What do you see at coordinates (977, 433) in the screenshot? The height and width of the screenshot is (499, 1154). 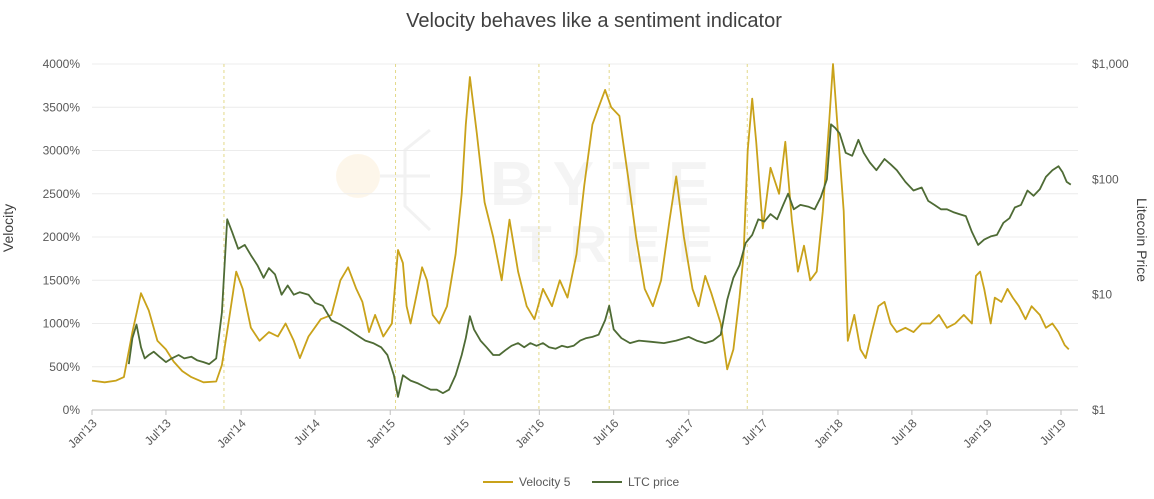 I see `x-tick-label: Jan'19` at bounding box center [977, 433].